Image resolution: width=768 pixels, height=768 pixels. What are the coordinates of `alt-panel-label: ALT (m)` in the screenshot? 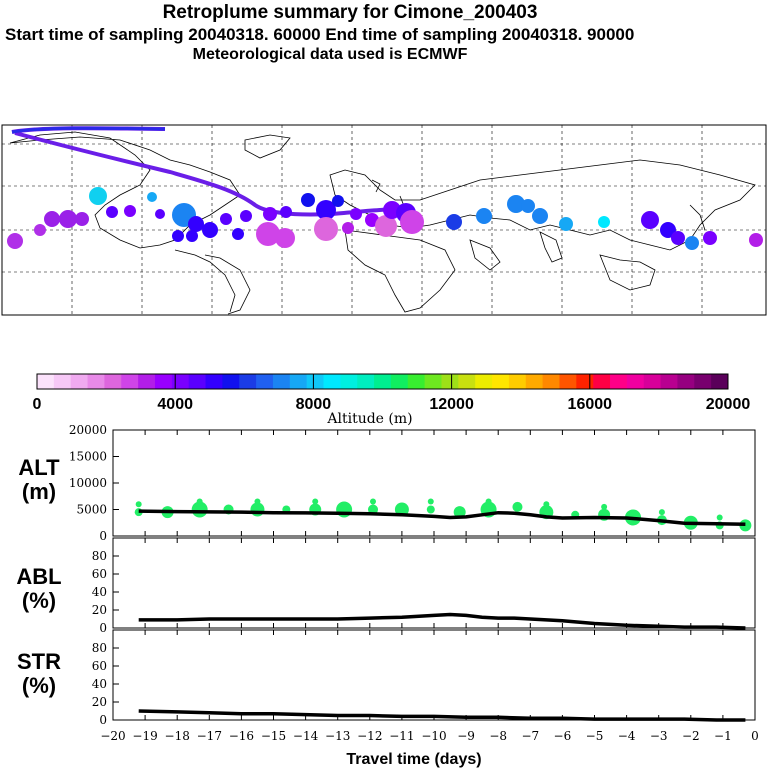 It's located at (39, 480).